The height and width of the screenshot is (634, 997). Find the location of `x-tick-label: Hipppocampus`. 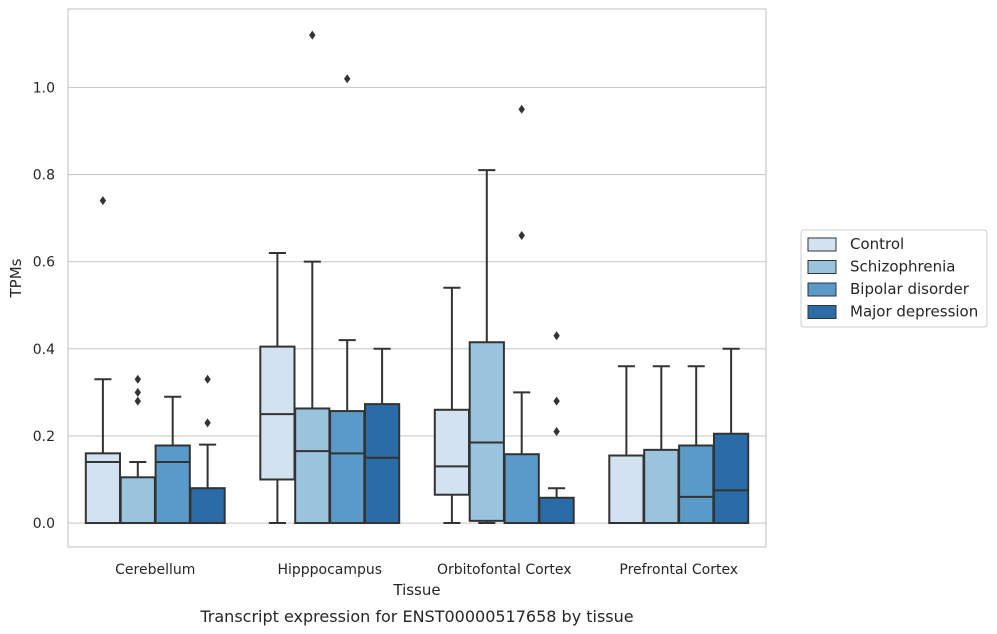

x-tick-label: Hipppocampus is located at coordinates (329, 570).